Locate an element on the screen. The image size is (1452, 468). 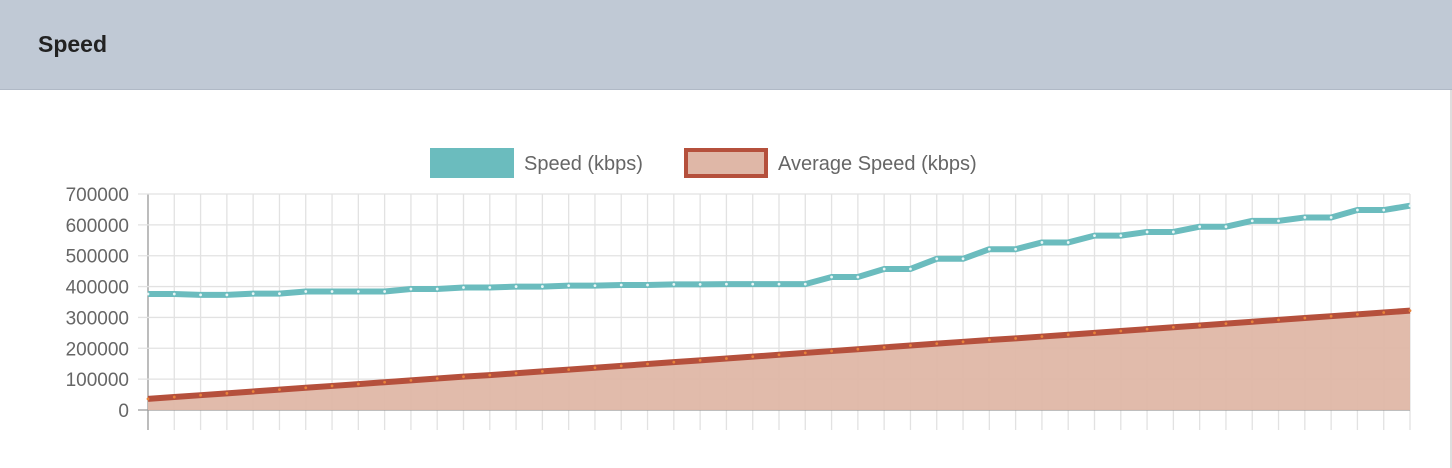
legend-label-average-speed: Average Speed (kbps) is located at coordinates (877, 164).